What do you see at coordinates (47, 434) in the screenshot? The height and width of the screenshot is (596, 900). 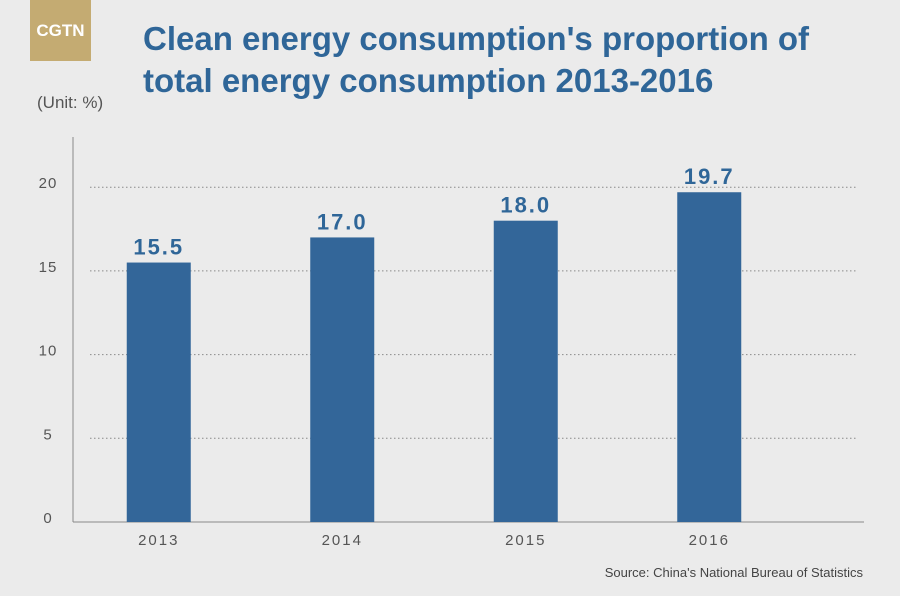 I see `y-tick-label: 5` at bounding box center [47, 434].